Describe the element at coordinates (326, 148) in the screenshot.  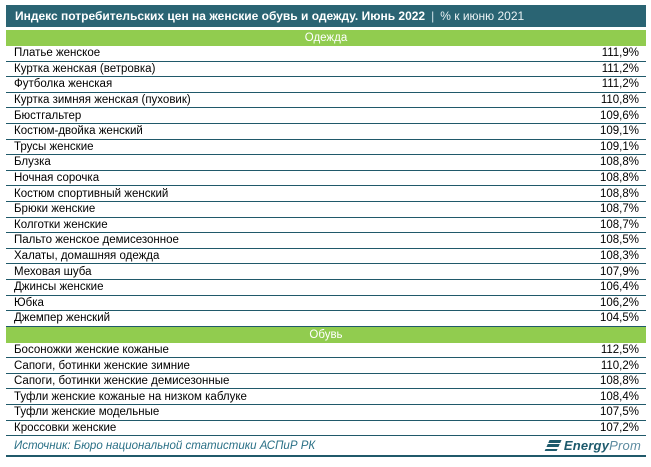
I see `table-row: Трусы женские 109,1%` at that location.